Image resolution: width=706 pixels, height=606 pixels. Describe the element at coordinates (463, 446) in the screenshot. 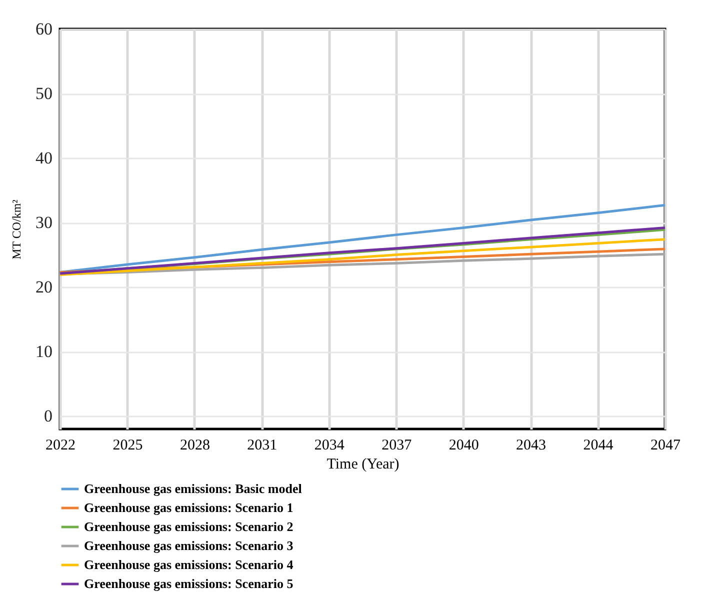

I see `x-tick-label: 2040` at that location.